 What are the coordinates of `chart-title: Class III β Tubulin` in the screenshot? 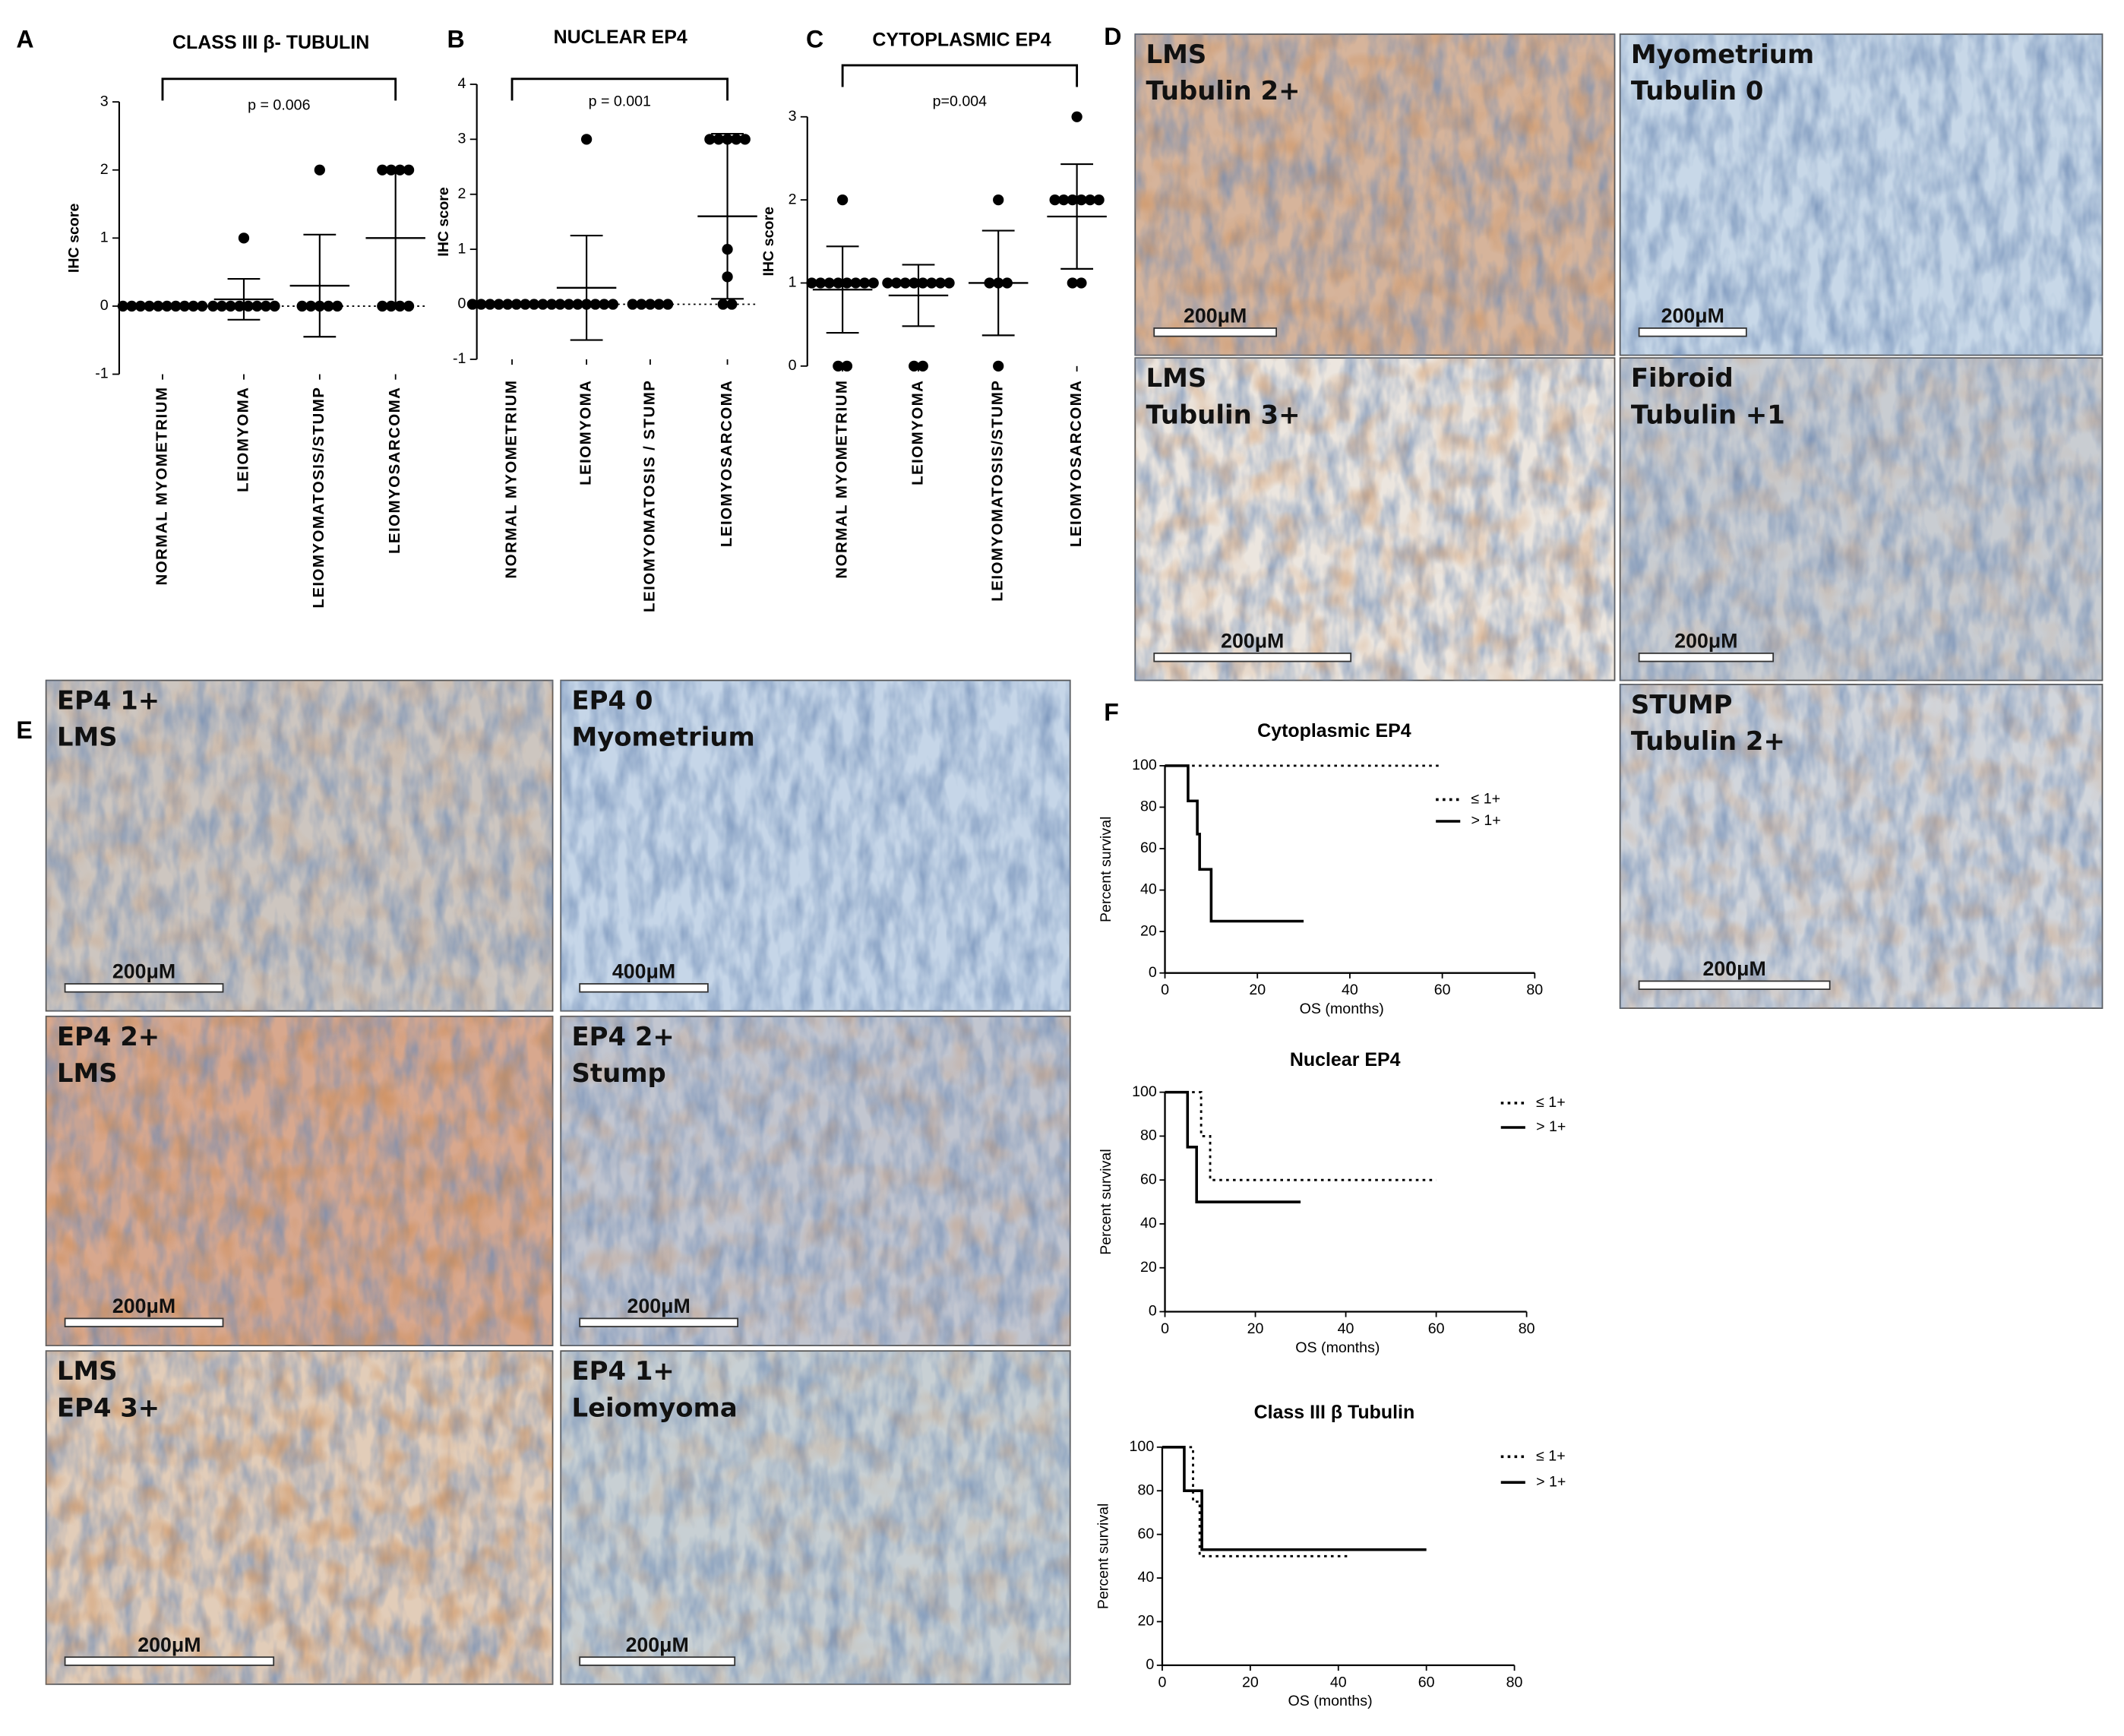 It's located at (1334, 1412).